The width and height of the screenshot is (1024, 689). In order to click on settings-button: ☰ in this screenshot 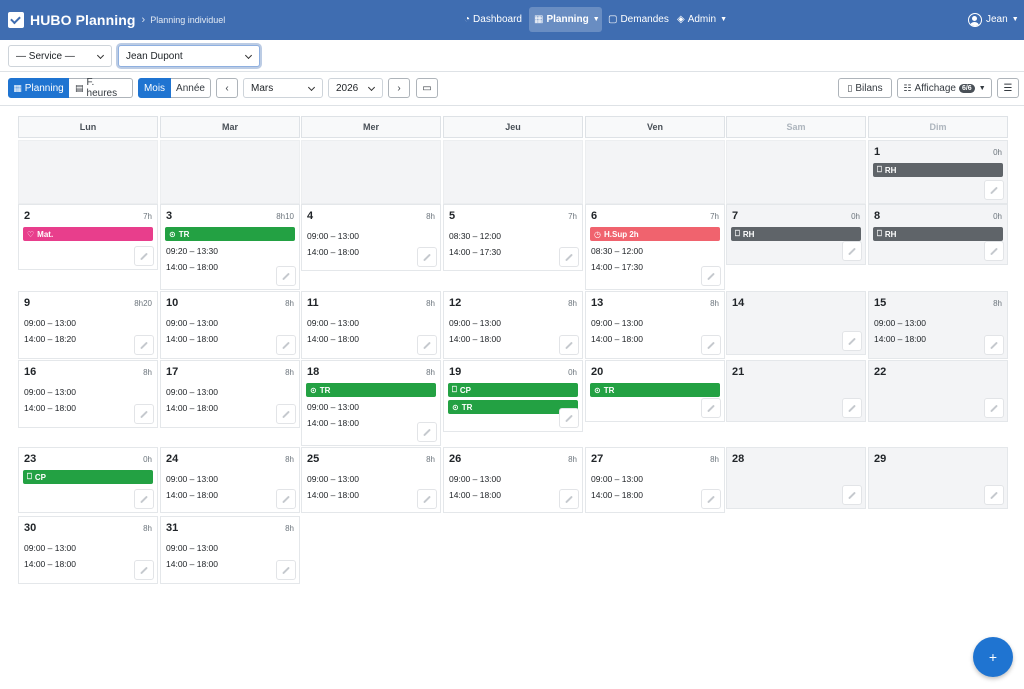, I will do `click(1008, 88)`.